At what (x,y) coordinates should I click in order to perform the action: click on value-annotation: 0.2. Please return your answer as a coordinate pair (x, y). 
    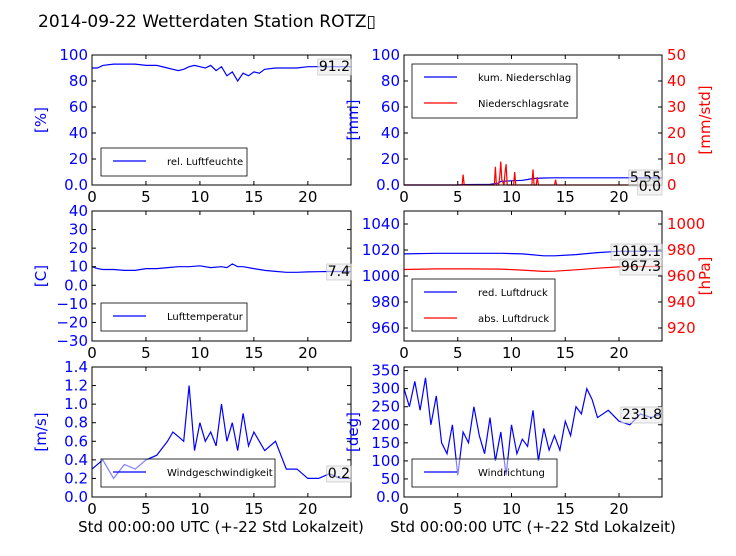
    Looking at the image, I should click on (339, 474).